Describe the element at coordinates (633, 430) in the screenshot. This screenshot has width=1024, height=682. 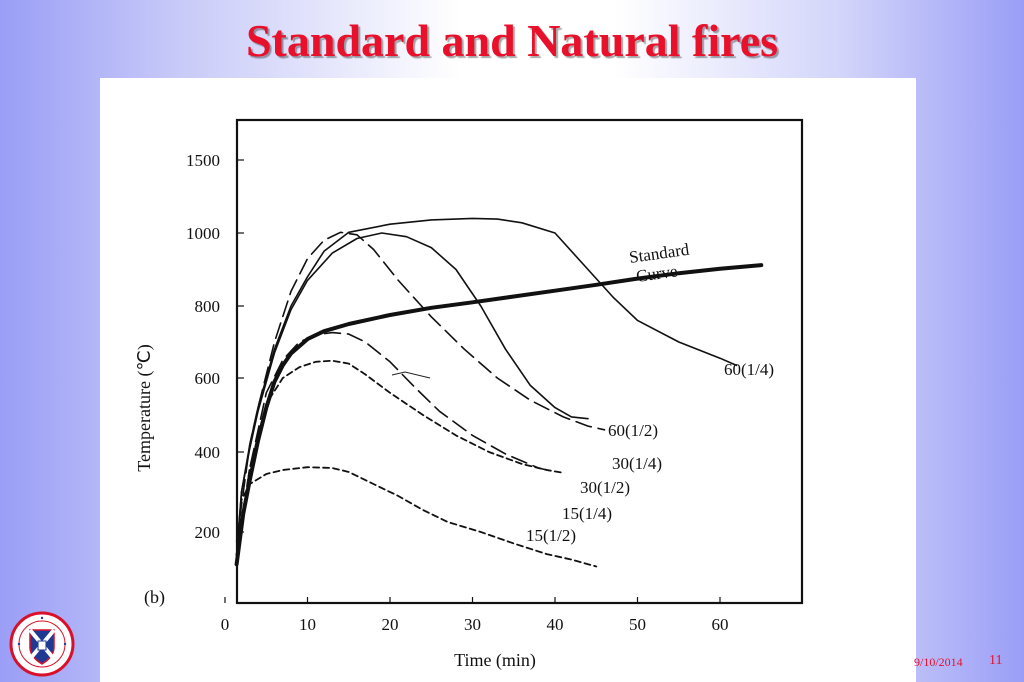
I see `annotation-60-half: 60(1/2)` at that location.